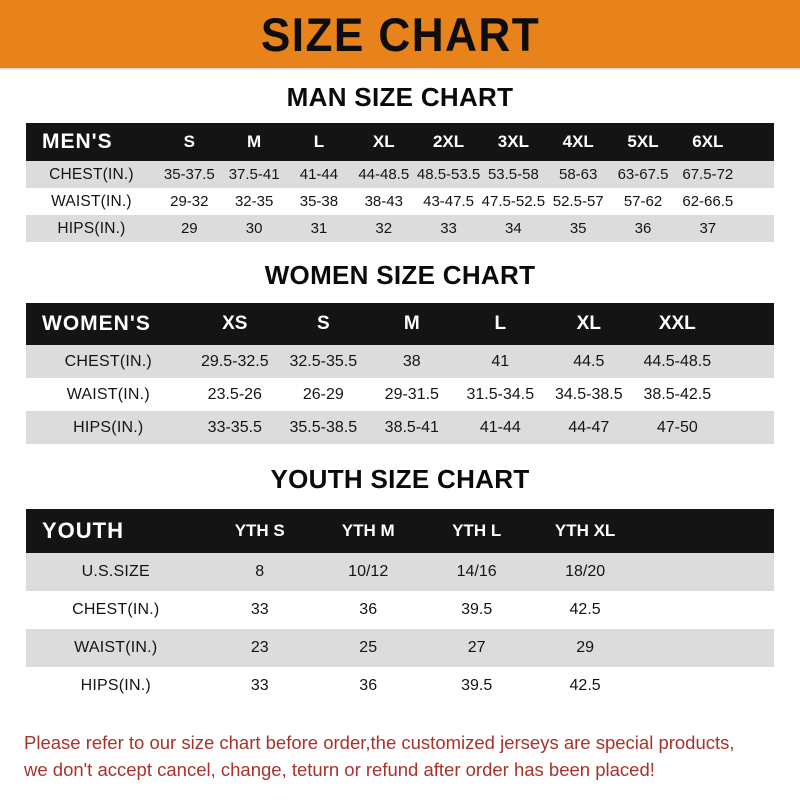  Describe the element at coordinates (757, 142) in the screenshot. I see `men-header-spacer` at that location.